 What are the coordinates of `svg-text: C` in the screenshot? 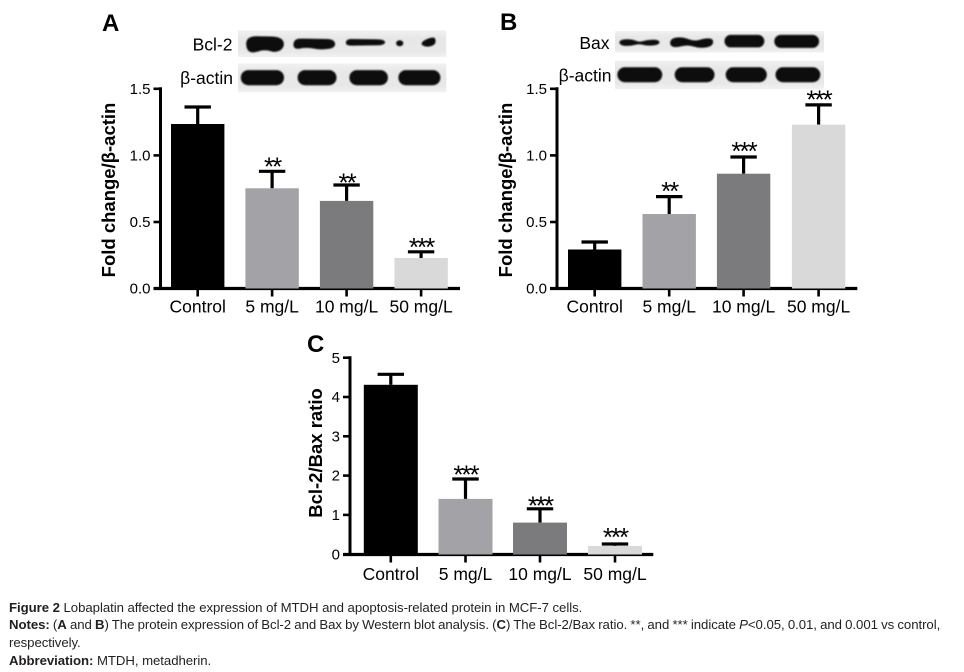 It's located at (315, 344).